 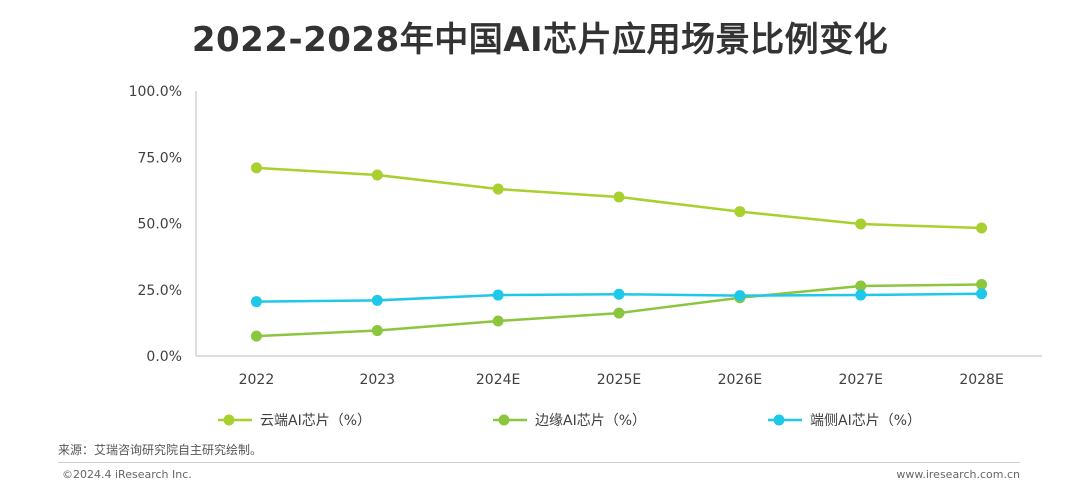 I want to click on y-tick-label: 75.0%, so click(x=160, y=158).